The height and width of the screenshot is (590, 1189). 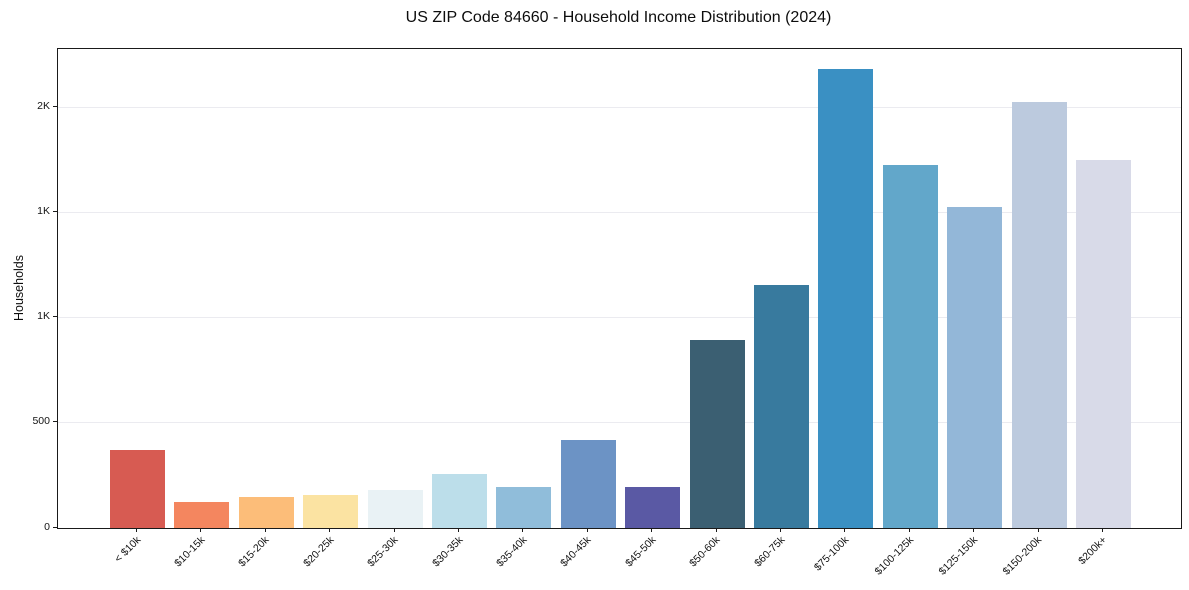 What do you see at coordinates (1092, 551) in the screenshot?
I see `x-tick-label: $200k+` at bounding box center [1092, 551].